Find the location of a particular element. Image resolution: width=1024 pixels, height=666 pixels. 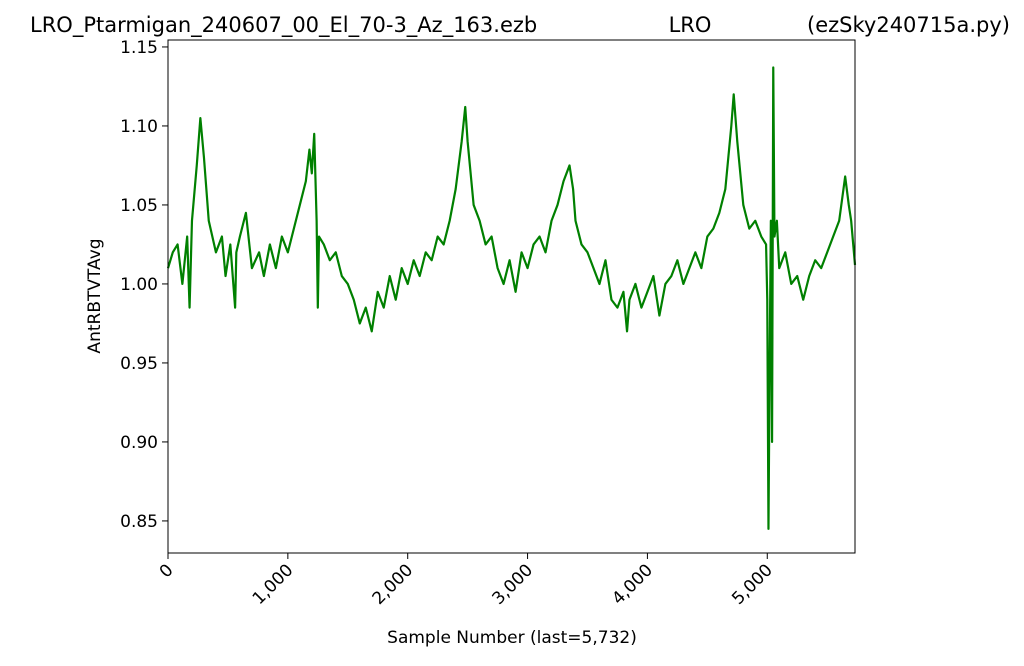

y-tick-label: 1.05 is located at coordinates (139, 206).